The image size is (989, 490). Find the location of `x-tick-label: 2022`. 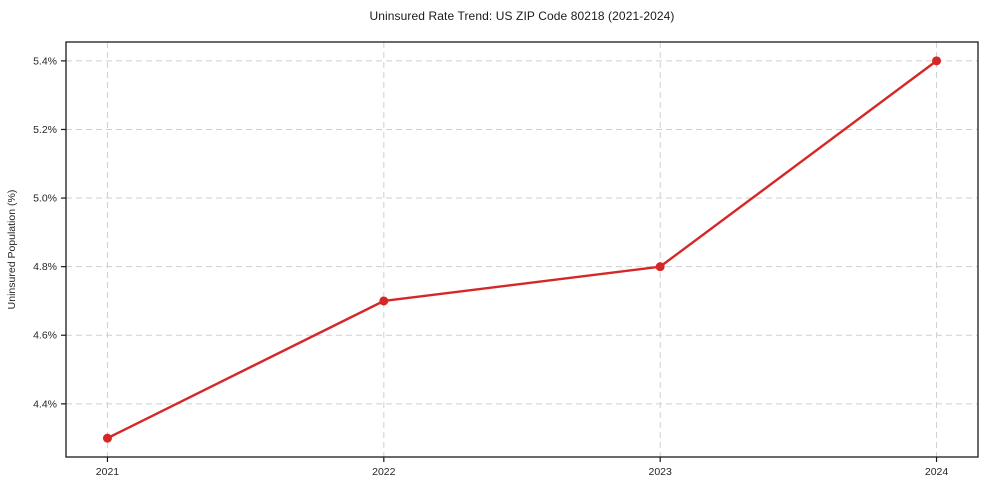

x-tick-label: 2022 is located at coordinates (384, 472).